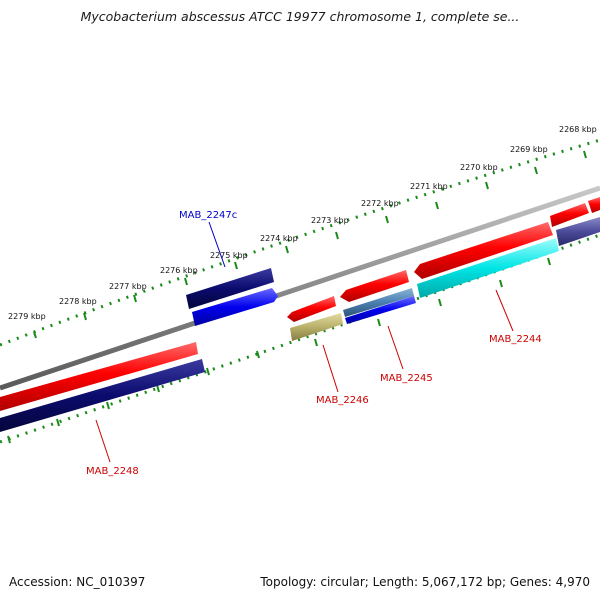 The width and height of the screenshot is (600, 600). Describe the element at coordinates (235, 307) in the screenshot. I see `gene-mab-2247c-blue` at that location.